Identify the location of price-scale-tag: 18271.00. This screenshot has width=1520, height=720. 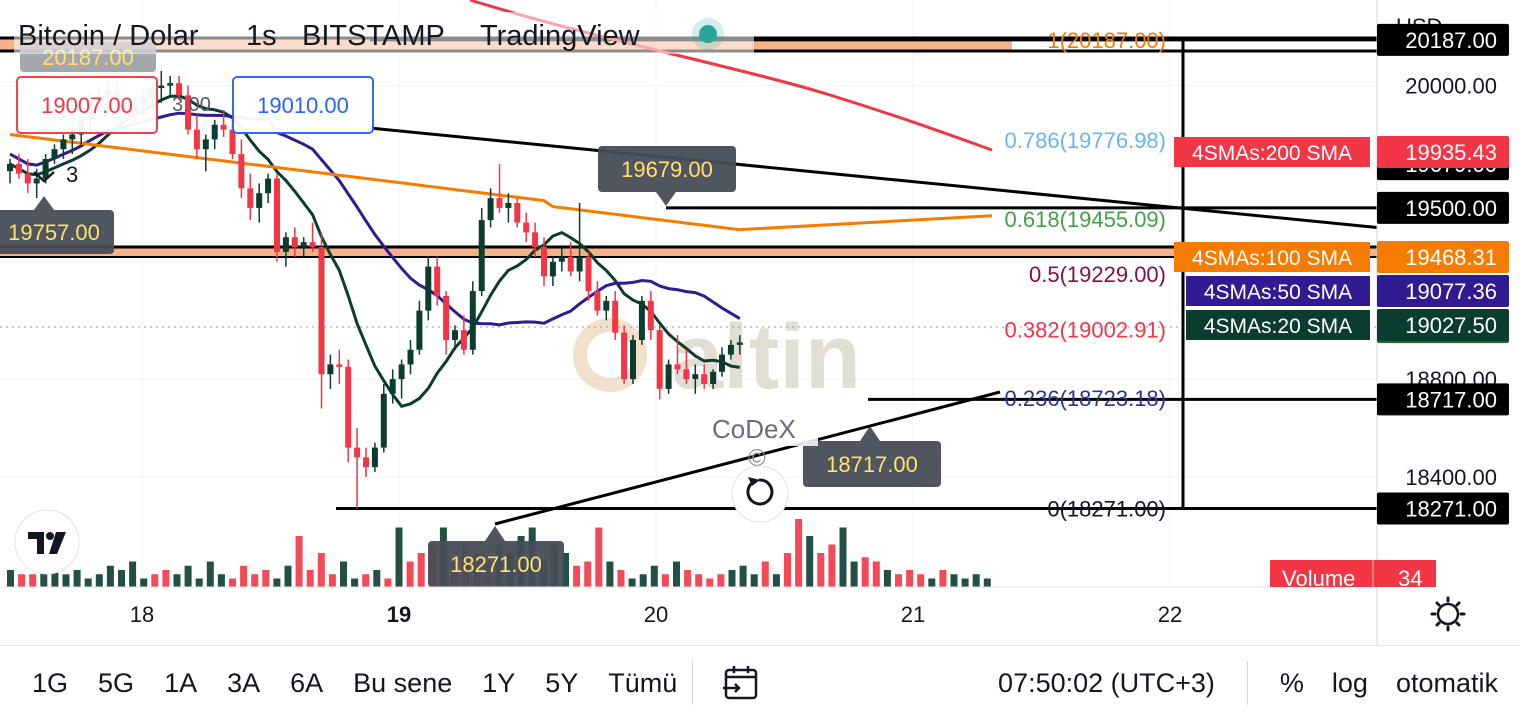
(1451, 508).